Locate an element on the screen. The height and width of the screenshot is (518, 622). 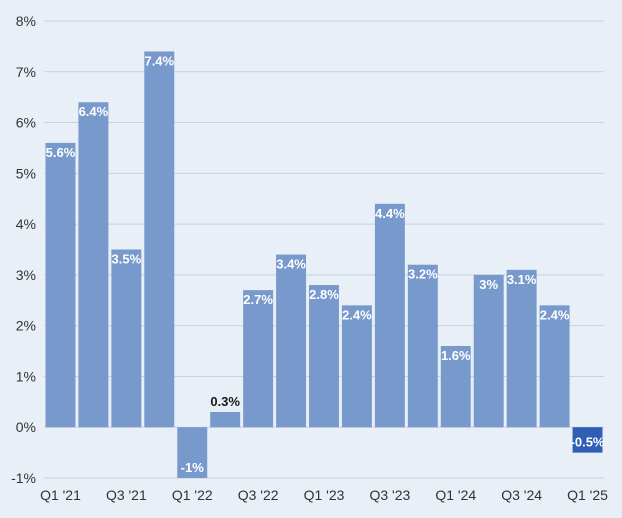
y-tick-label: 0% is located at coordinates (26, 427).